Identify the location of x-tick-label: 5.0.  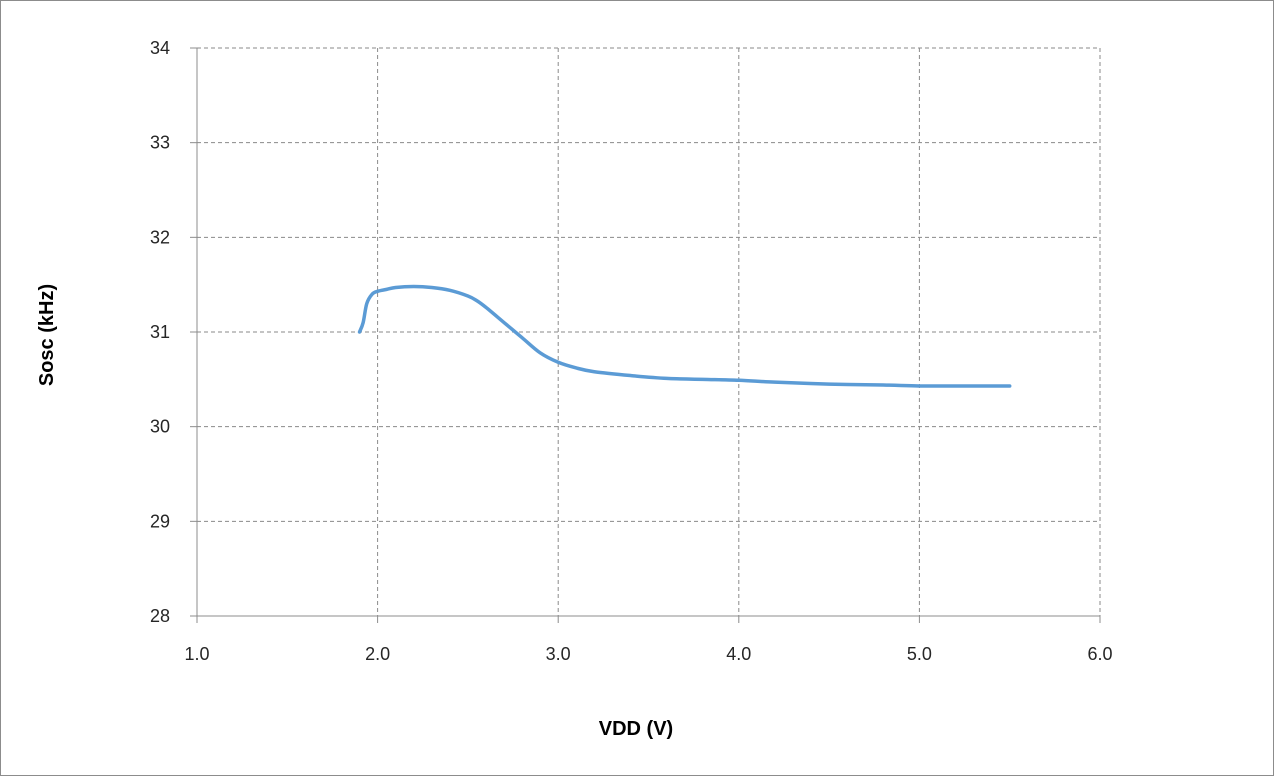
(919, 654).